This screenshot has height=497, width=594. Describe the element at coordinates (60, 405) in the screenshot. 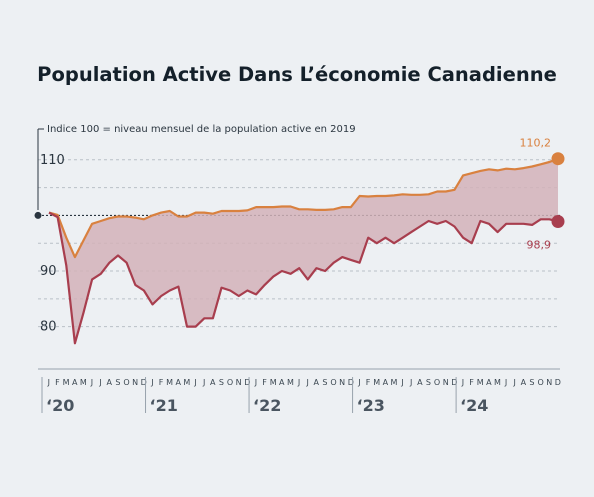

I see `year-label: ‘20` at that location.